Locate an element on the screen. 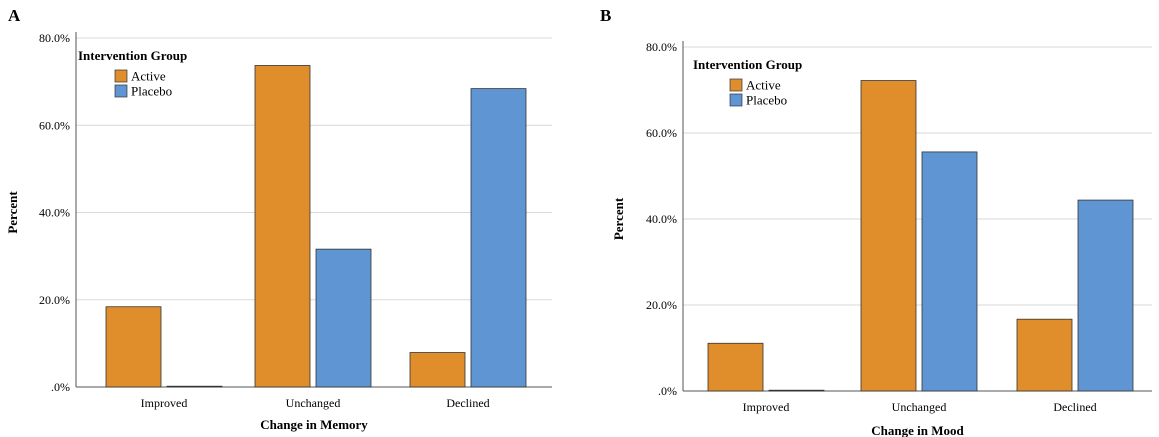 Image resolution: width=1159 pixels, height=437 pixels. panel-letter: A is located at coordinates (14, 15).